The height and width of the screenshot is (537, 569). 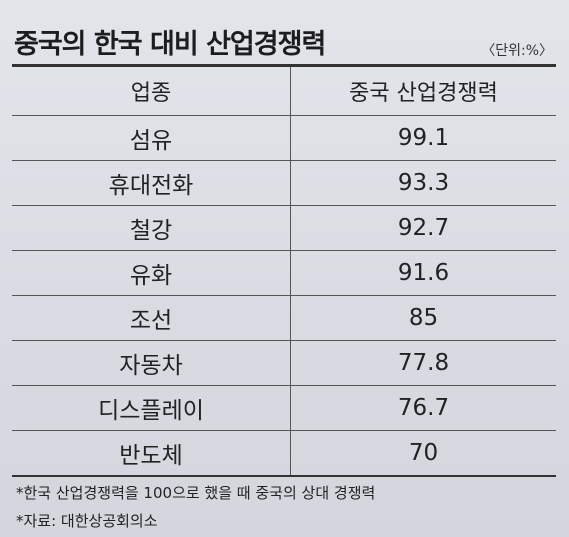 What do you see at coordinates (423, 453) in the screenshot?
I see `value-cell: 70` at bounding box center [423, 453].